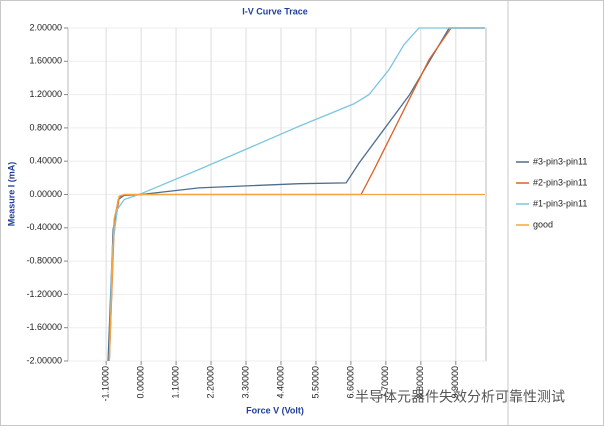 The image size is (604, 431). What do you see at coordinates (175, 382) in the screenshot?
I see `x-tick-label: 1.10000` at bounding box center [175, 382].